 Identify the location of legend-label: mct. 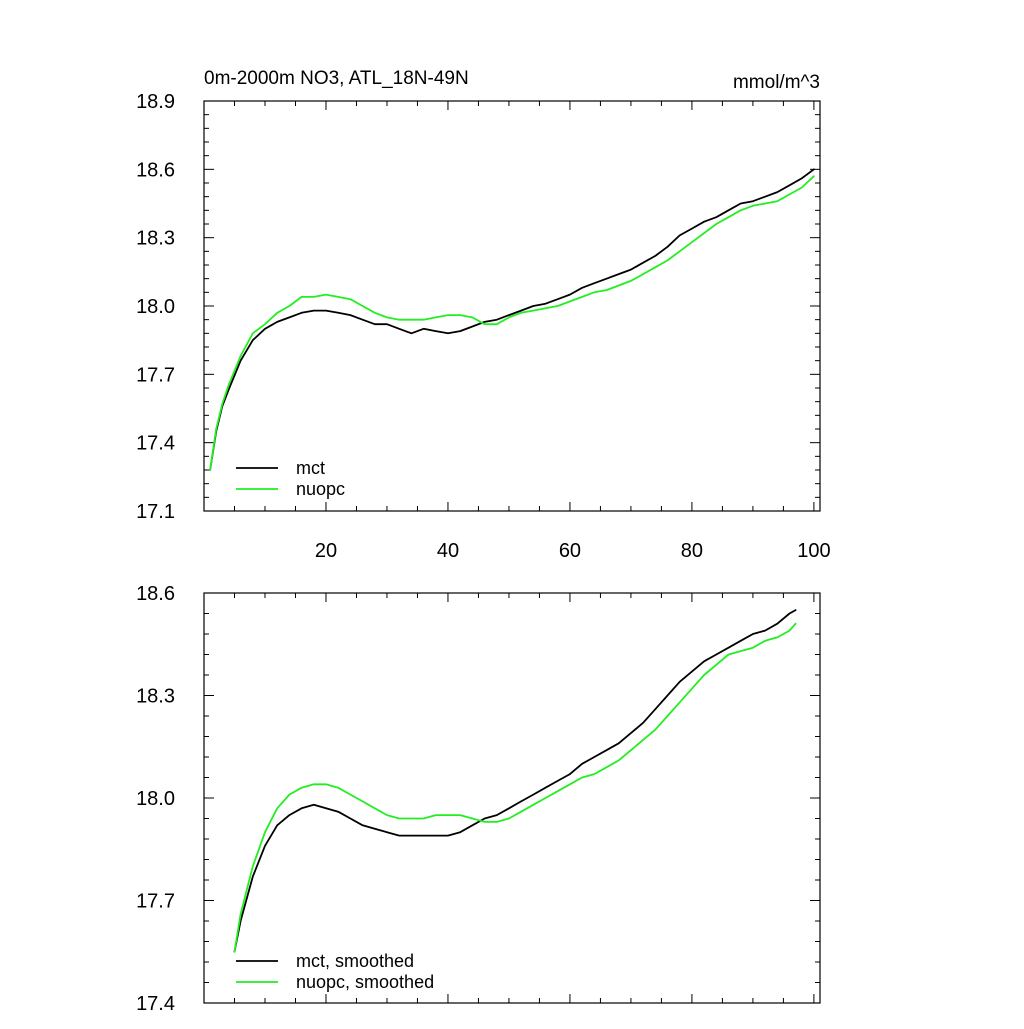
(310, 468).